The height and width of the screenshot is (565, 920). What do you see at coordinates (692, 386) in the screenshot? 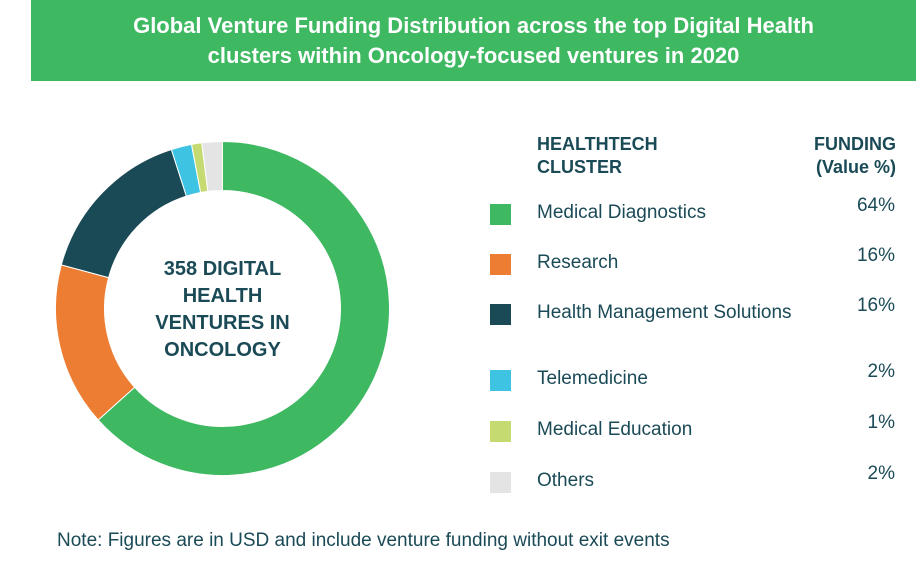
I see `legend-row-telemedicine: Telemedicine 2%` at bounding box center [692, 386].